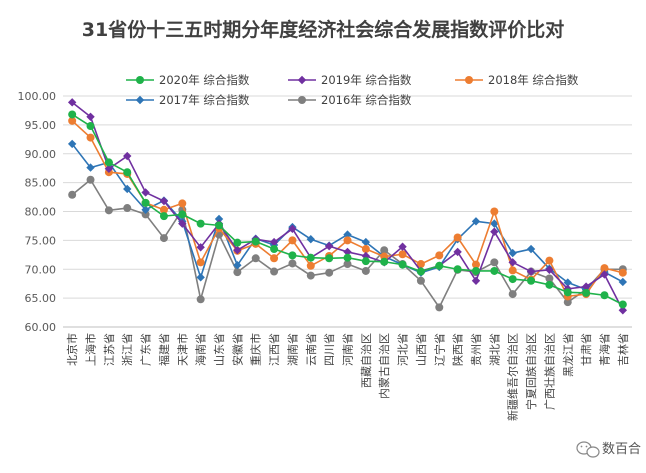  I want to click on legend-item-1: 2019年 综合指数, so click(350, 80).